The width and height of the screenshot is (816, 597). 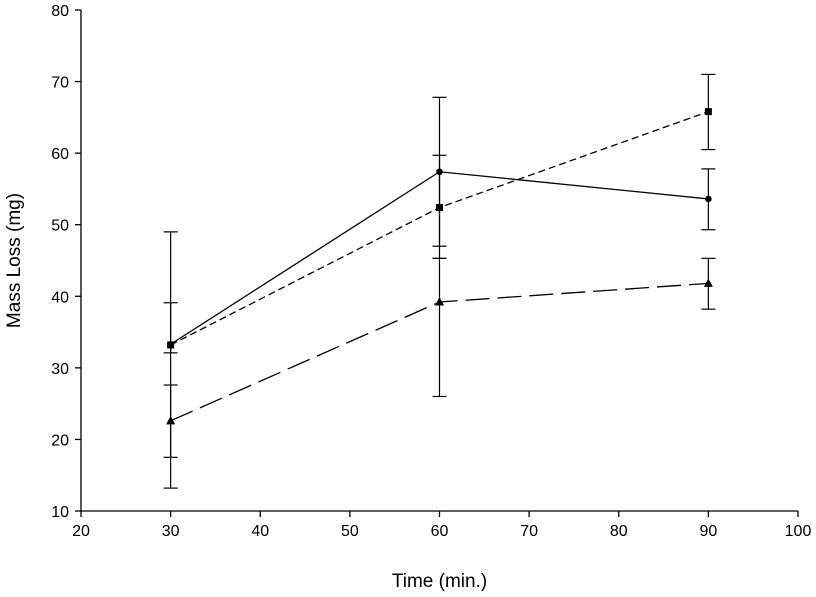 What do you see at coordinates (171, 531) in the screenshot?
I see `x-tick-label: 30` at bounding box center [171, 531].